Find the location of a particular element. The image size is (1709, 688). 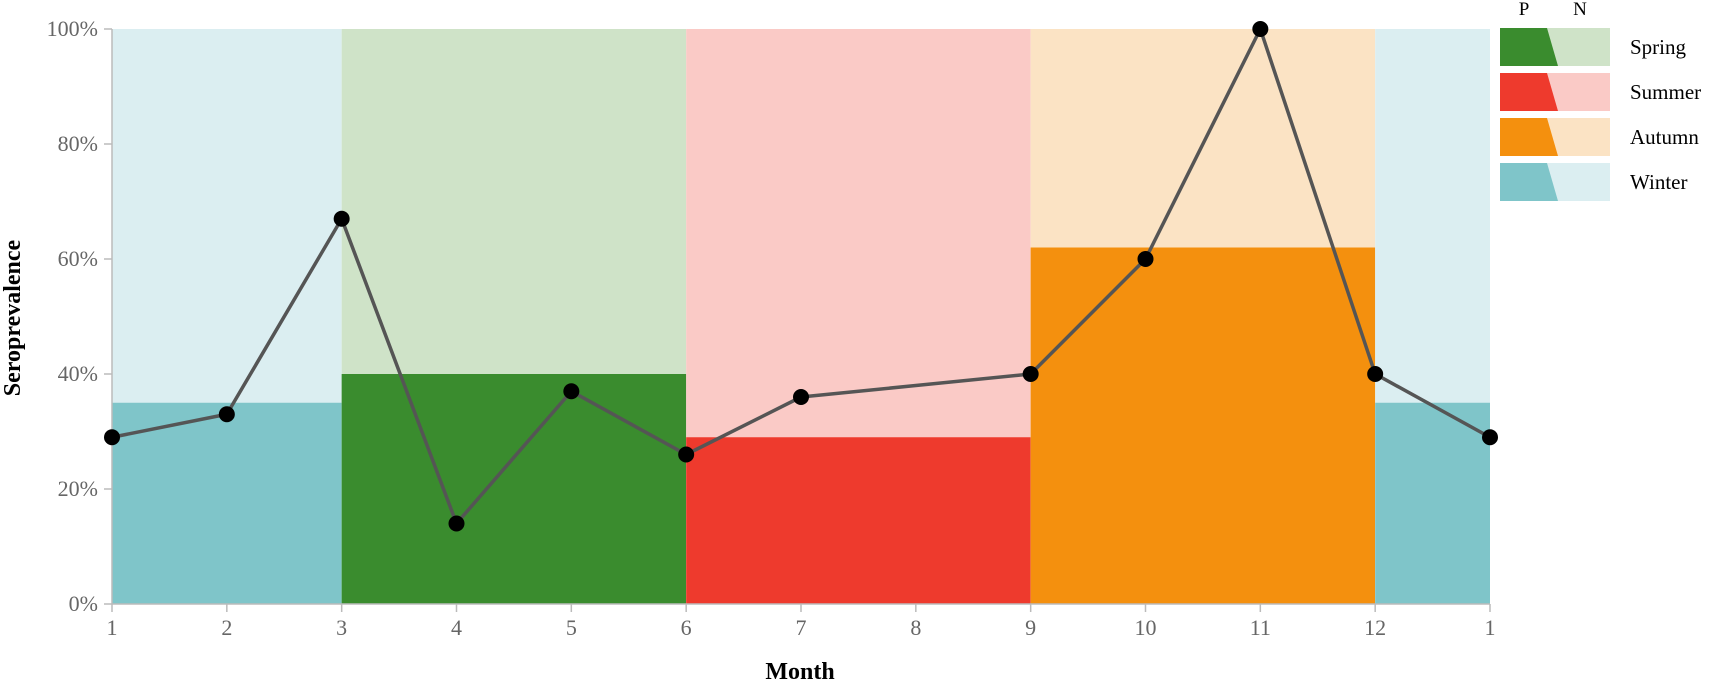

x-tick-label: 7 is located at coordinates (801, 627).